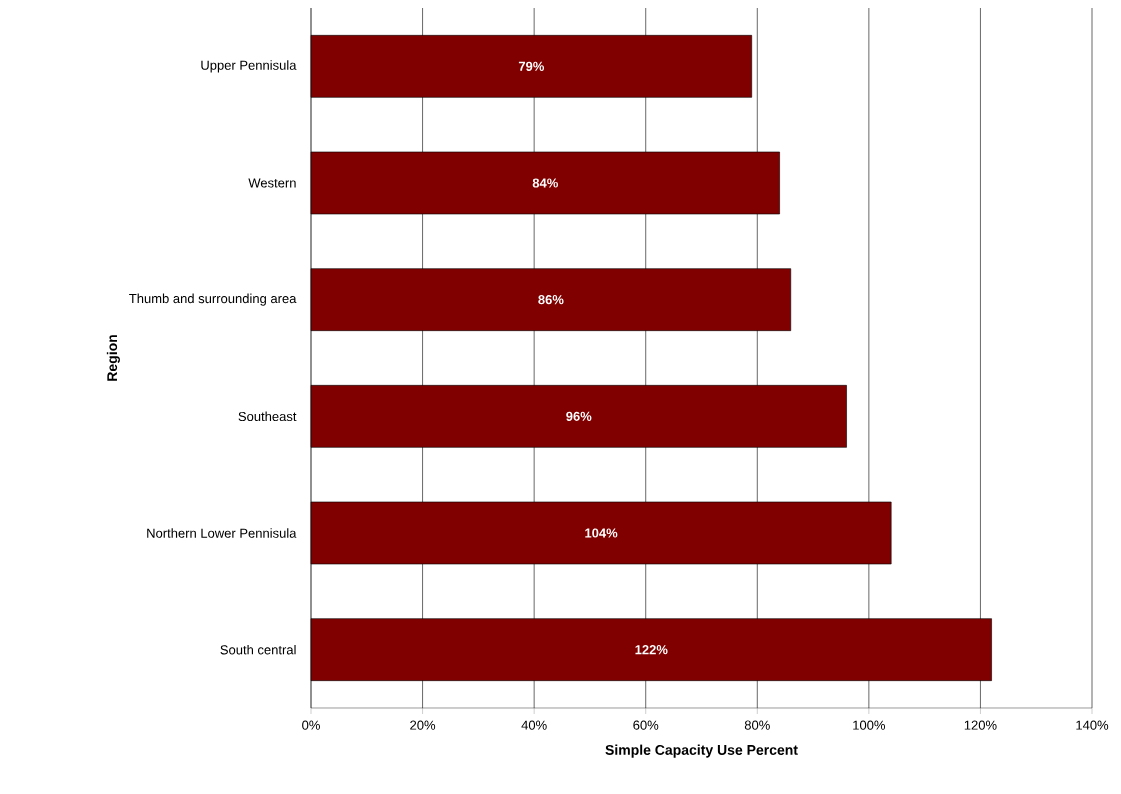 The height and width of the screenshot is (794, 1121). Describe the element at coordinates (534, 725) in the screenshot. I see `x-tick-label: 40%` at that location.